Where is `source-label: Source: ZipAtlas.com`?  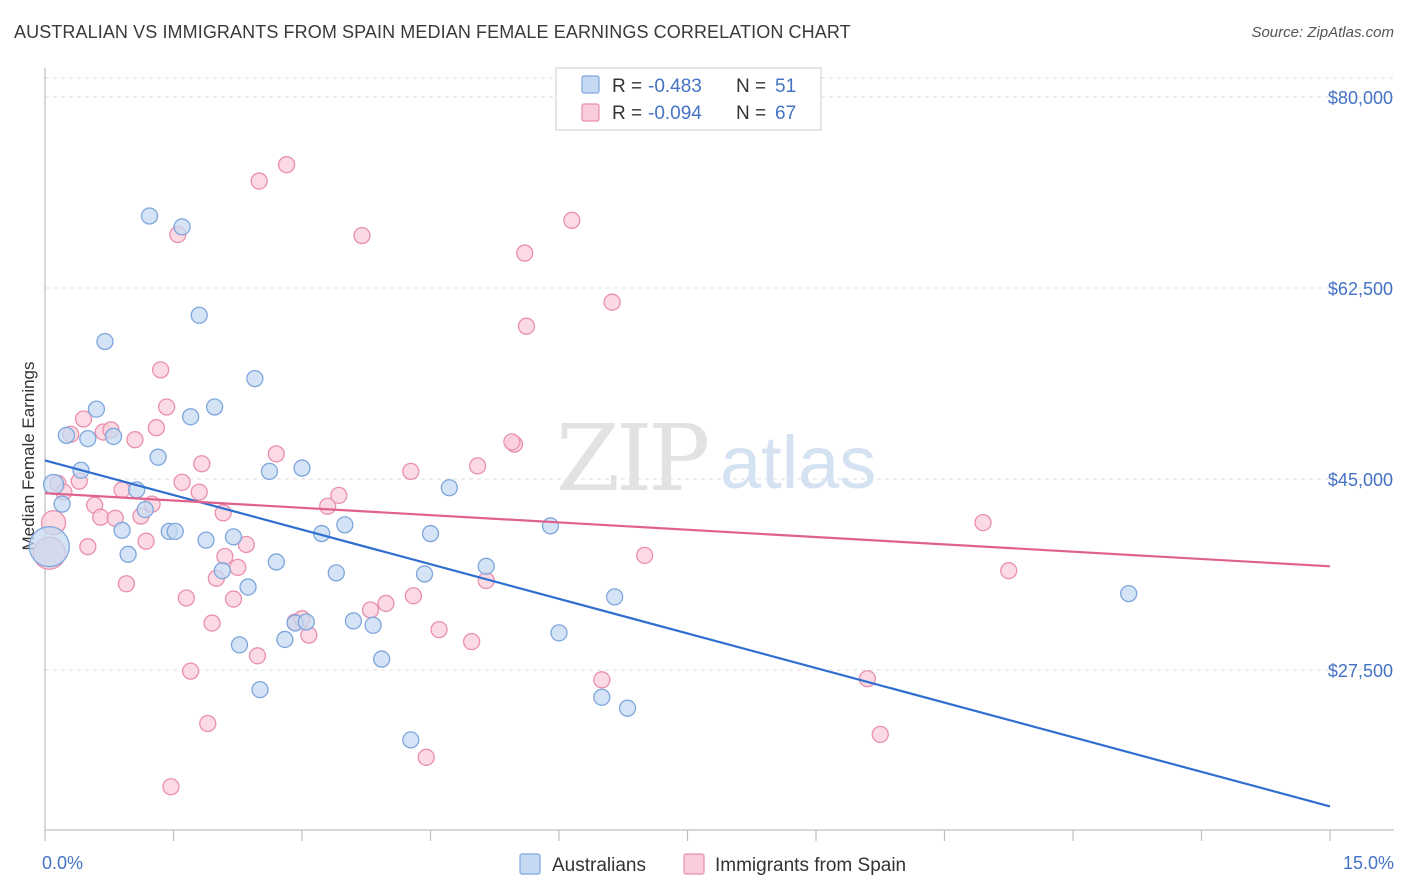 source-label: Source: ZipAtlas.com is located at coordinates (1322, 32).